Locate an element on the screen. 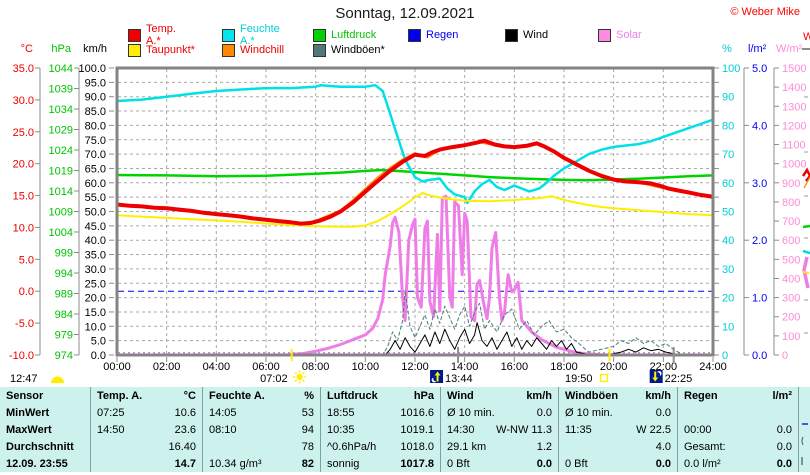 The height and width of the screenshot is (475, 810). legend-label: Luftdruck is located at coordinates (354, 35).